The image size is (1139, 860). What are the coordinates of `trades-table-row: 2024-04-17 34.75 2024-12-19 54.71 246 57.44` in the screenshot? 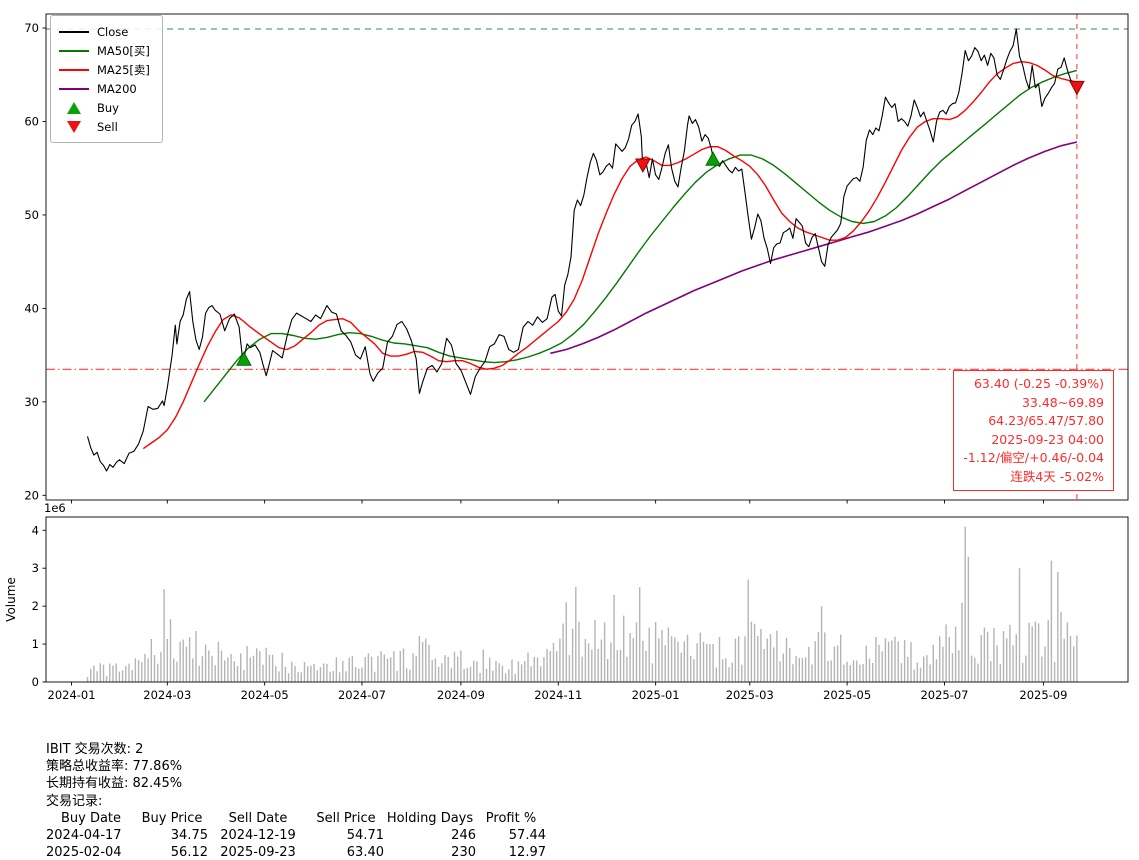 It's located at (296, 835).